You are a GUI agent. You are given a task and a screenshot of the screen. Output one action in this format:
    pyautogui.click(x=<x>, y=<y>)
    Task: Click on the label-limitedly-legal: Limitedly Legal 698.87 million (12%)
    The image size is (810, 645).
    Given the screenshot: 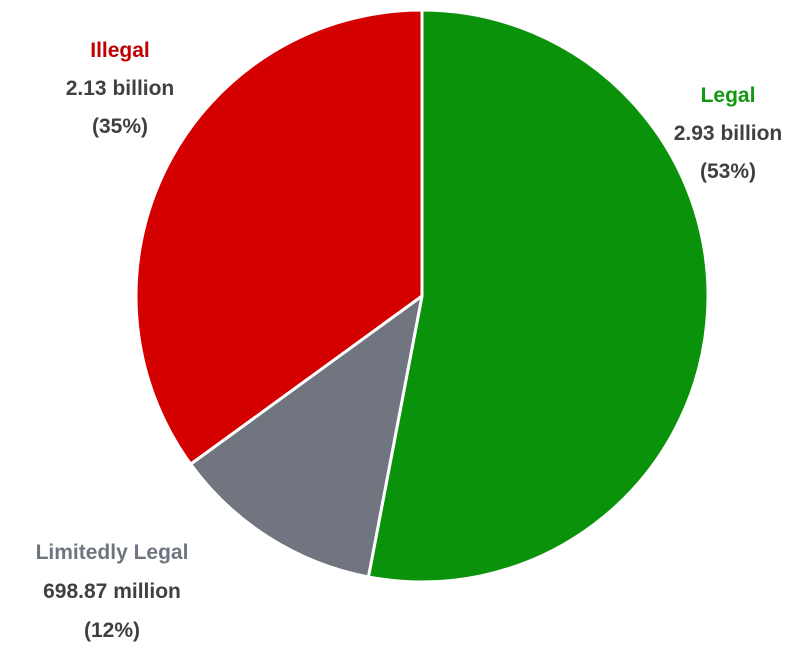 What is the action you would take?
    pyautogui.click(x=112, y=591)
    